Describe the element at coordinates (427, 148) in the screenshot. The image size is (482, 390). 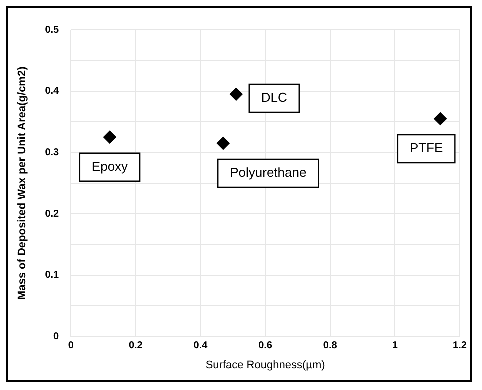
I see `annotation: PTFE` at that location.